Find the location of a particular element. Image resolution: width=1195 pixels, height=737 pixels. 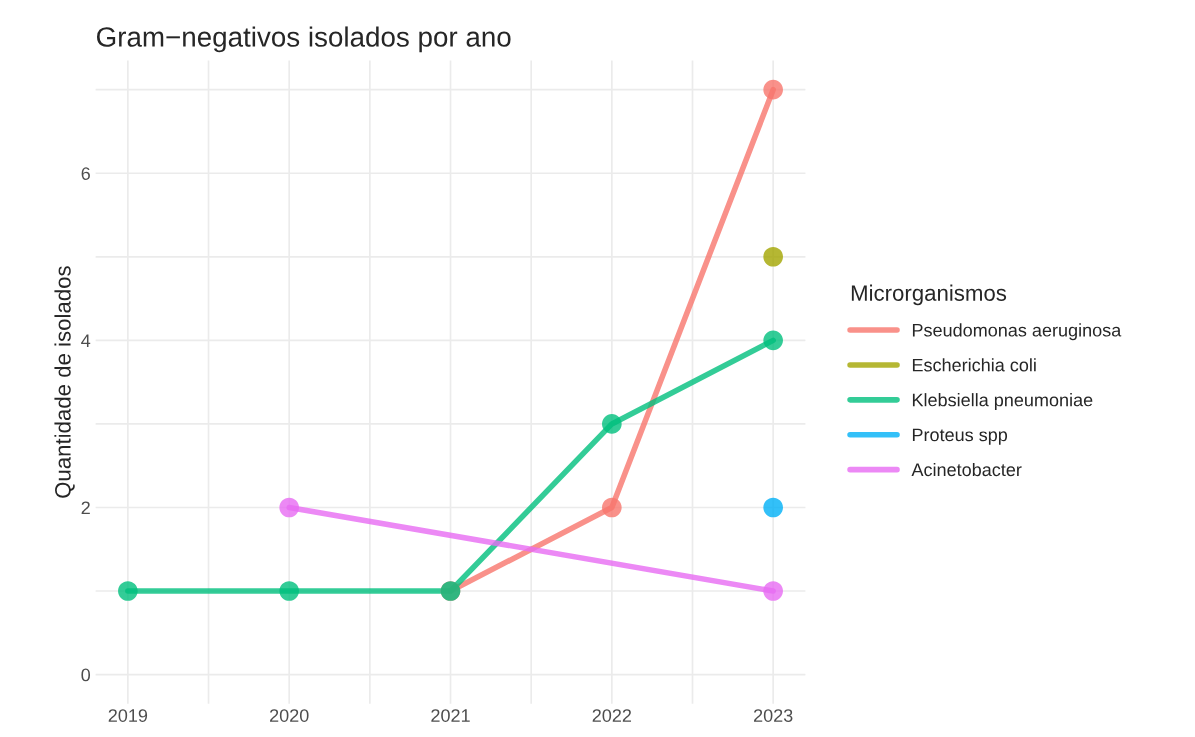

legend-label: Klebsiella pneumoniae is located at coordinates (1002, 401).